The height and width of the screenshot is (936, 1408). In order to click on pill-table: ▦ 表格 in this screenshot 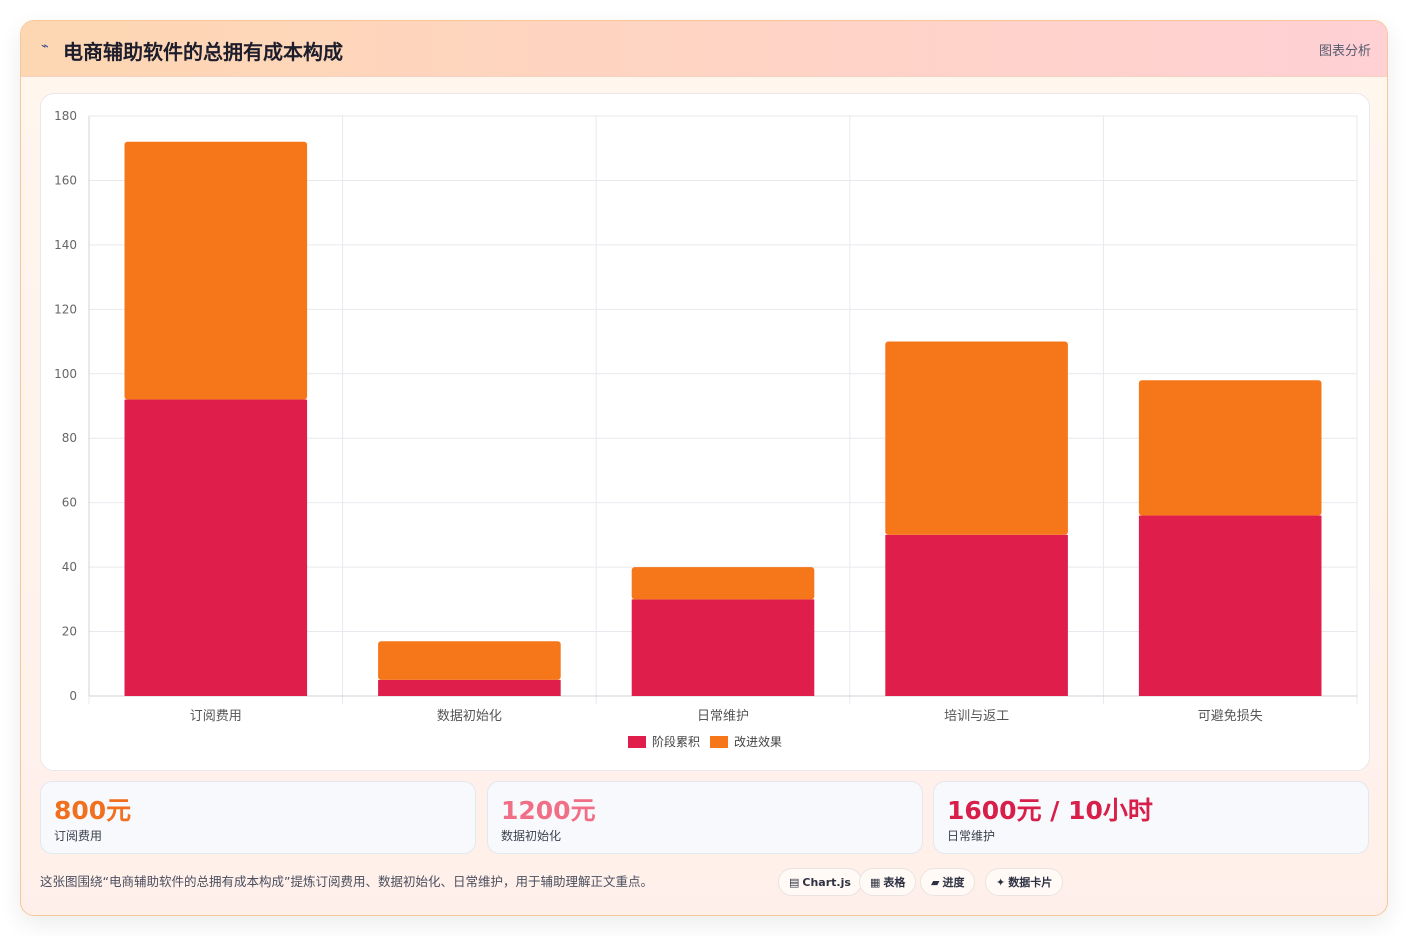, I will do `click(888, 882)`.